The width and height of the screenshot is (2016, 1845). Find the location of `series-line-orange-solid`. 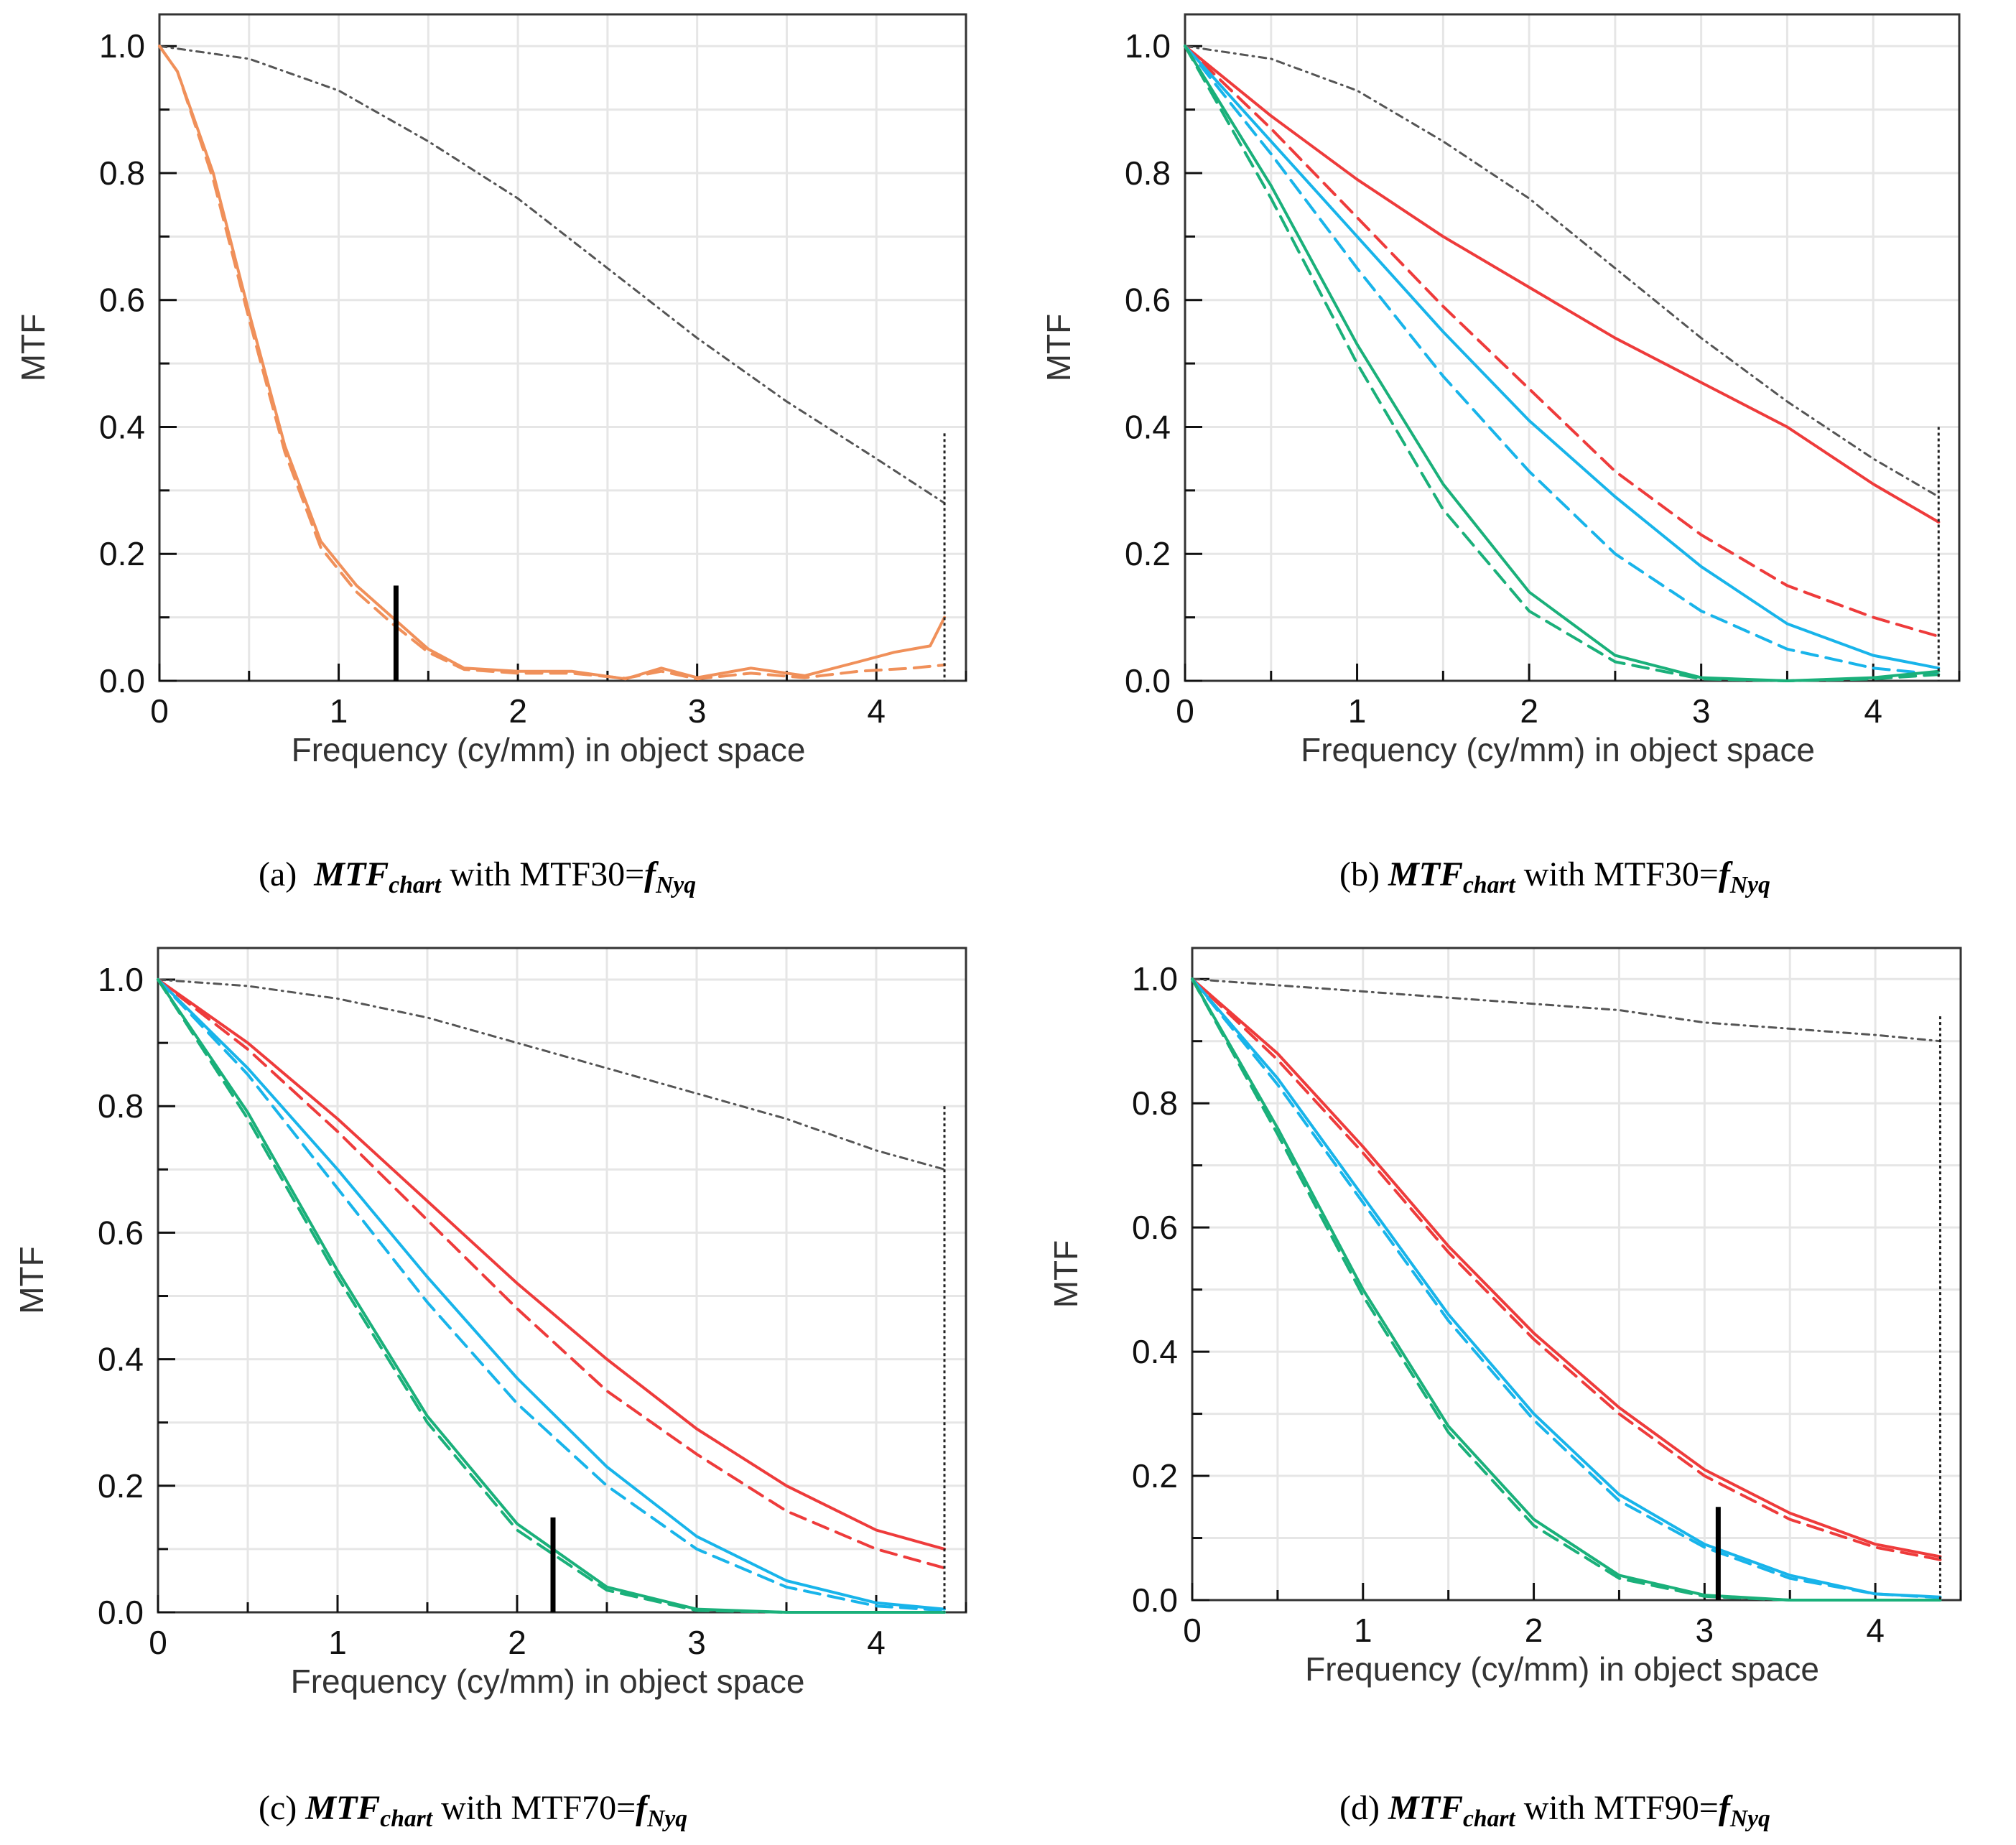

series-line-orange-solid is located at coordinates (552, 363).